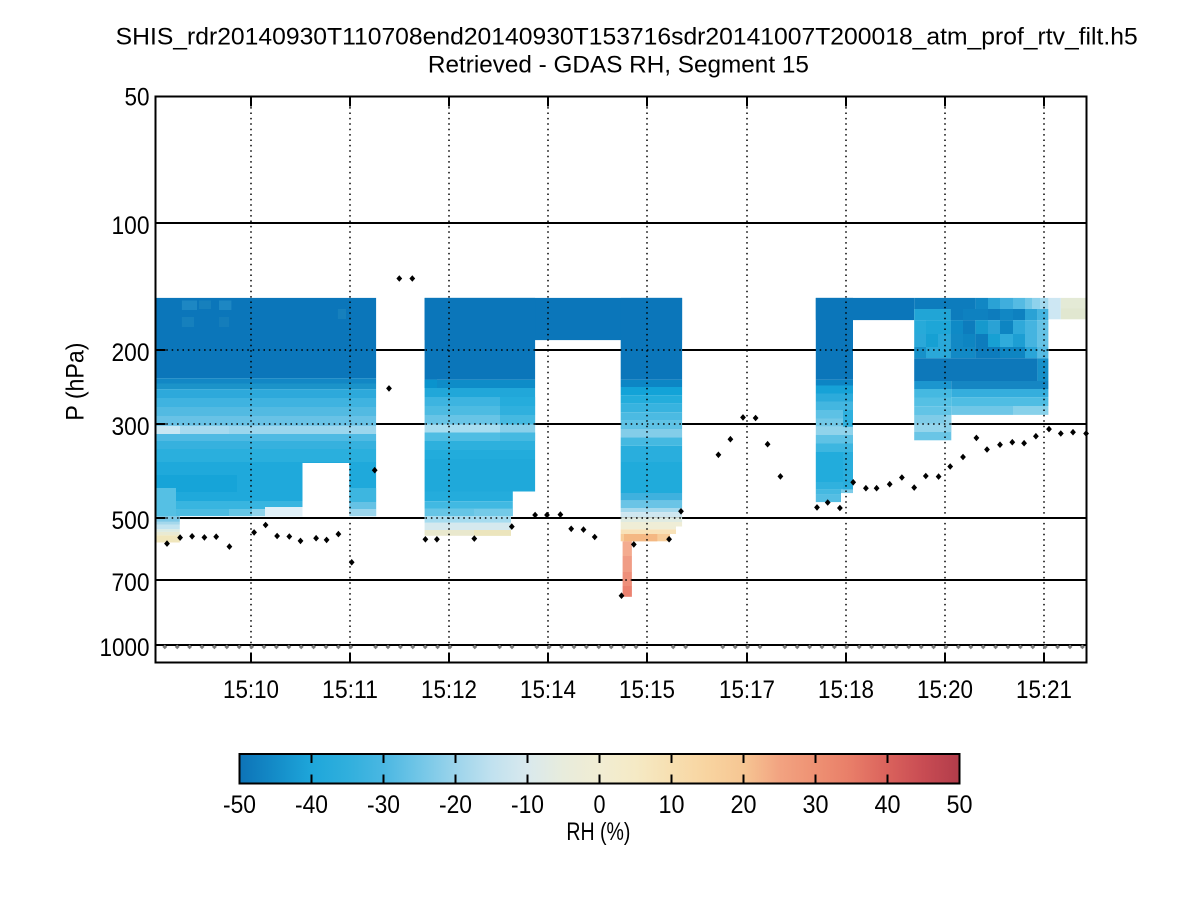  Describe the element at coordinates (888, 805) in the screenshot. I see `svg-text: 40` at that location.